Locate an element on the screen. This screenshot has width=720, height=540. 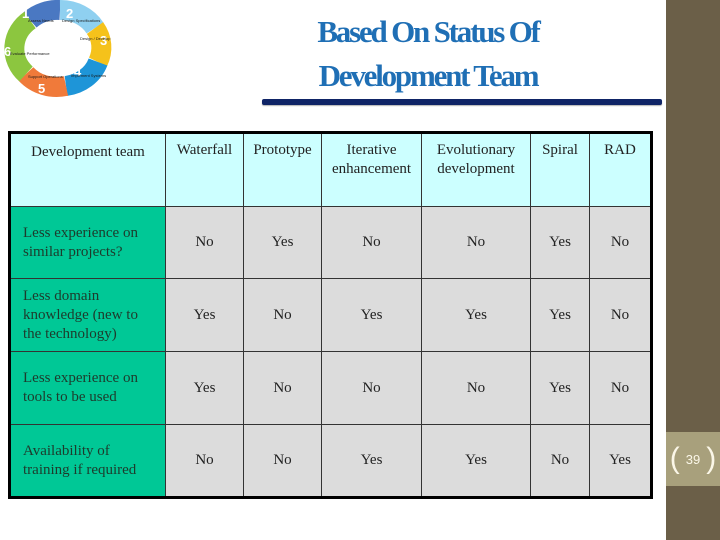
svg-text: 5 is located at coordinates (41, 88).